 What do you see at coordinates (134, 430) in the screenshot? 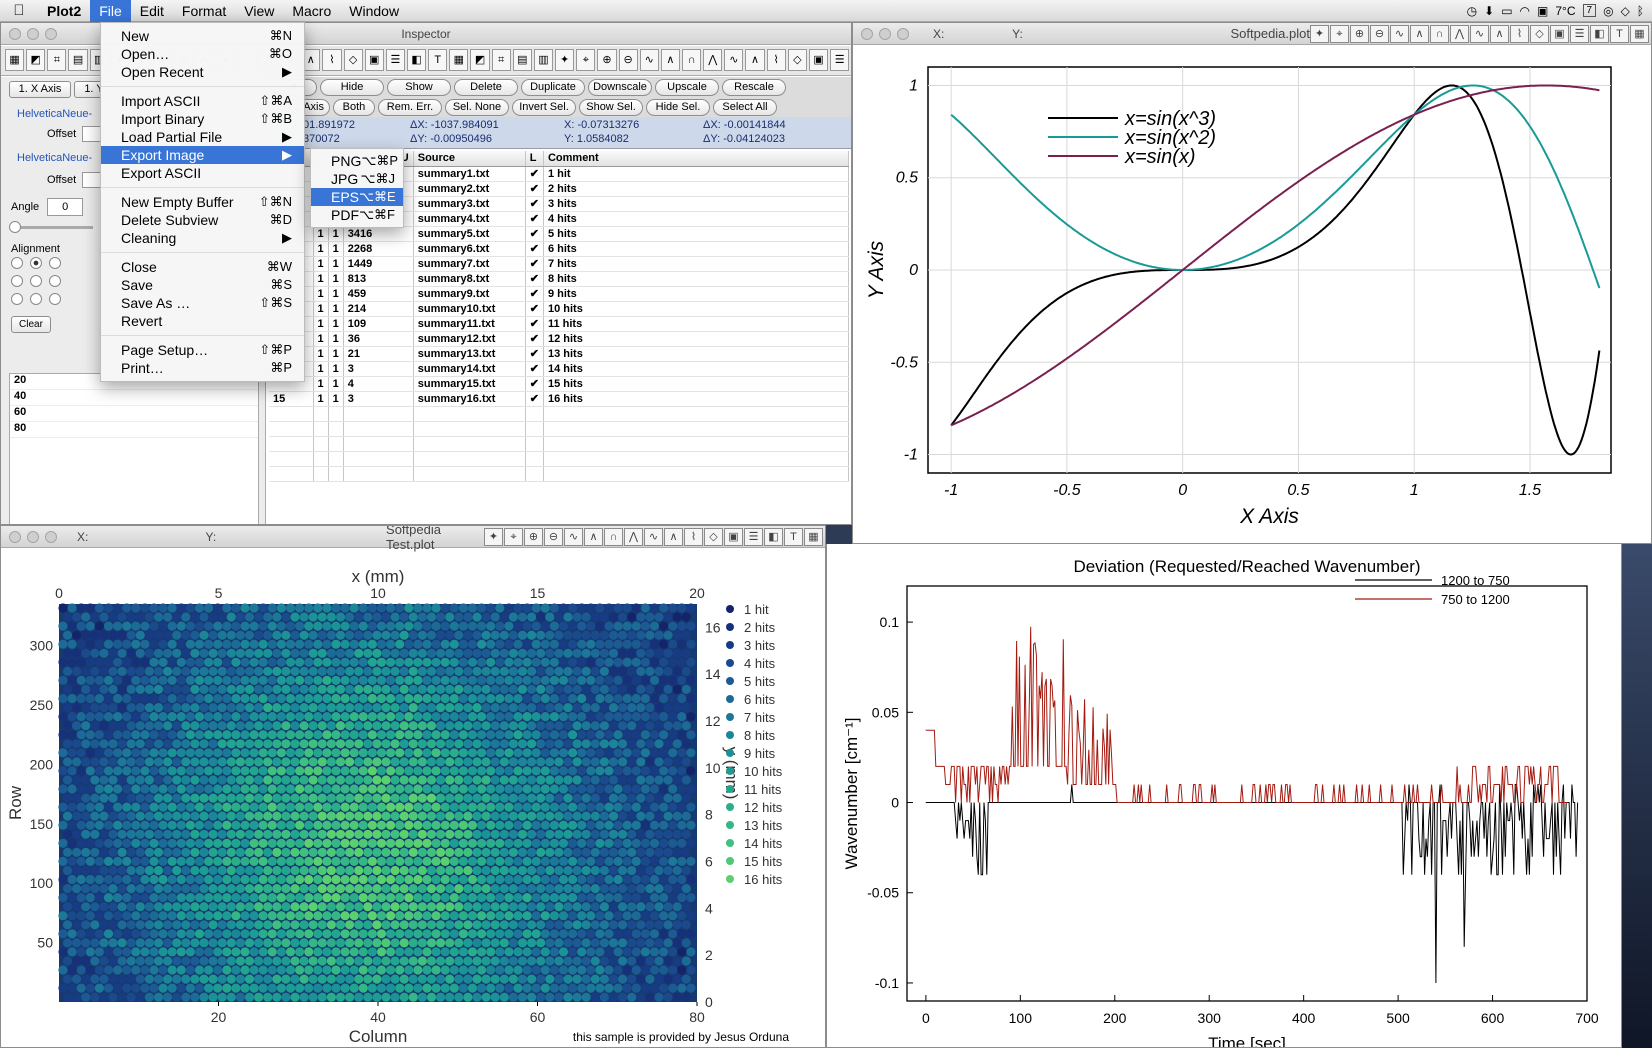
I see `tick-list-item: 80` at bounding box center [134, 430].